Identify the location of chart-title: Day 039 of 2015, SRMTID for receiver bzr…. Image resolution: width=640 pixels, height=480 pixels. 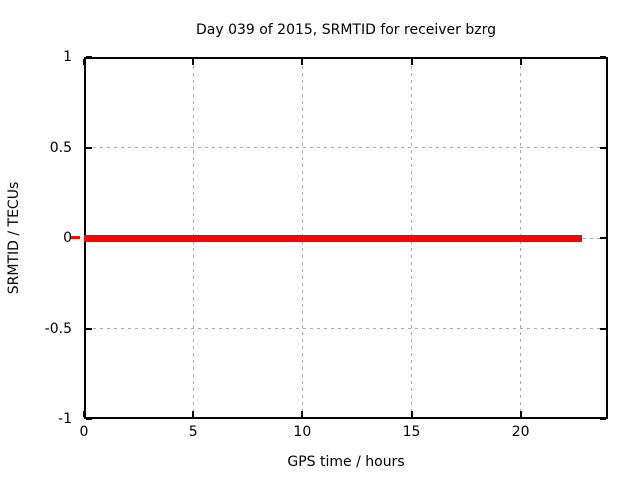
(346, 30).